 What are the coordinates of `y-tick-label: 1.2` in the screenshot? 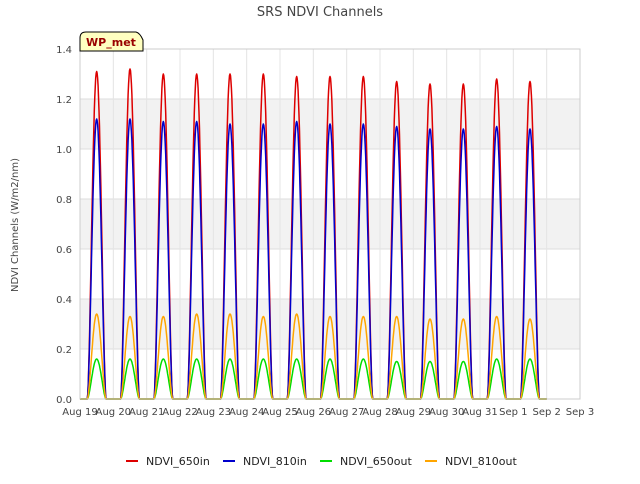 It's located at (64, 100).